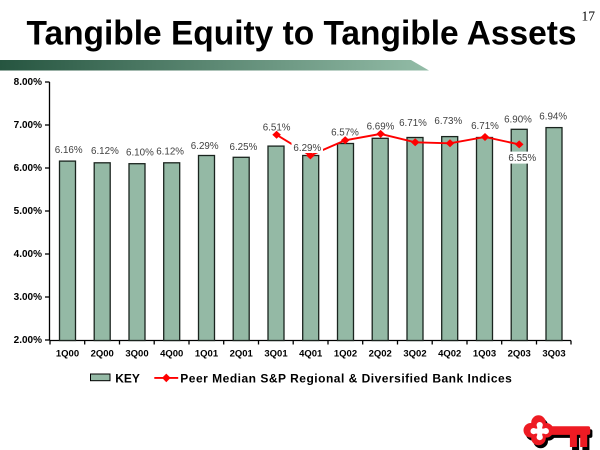 This screenshot has height=450, width=600. I want to click on svg-text: 4Q01, so click(311, 354).